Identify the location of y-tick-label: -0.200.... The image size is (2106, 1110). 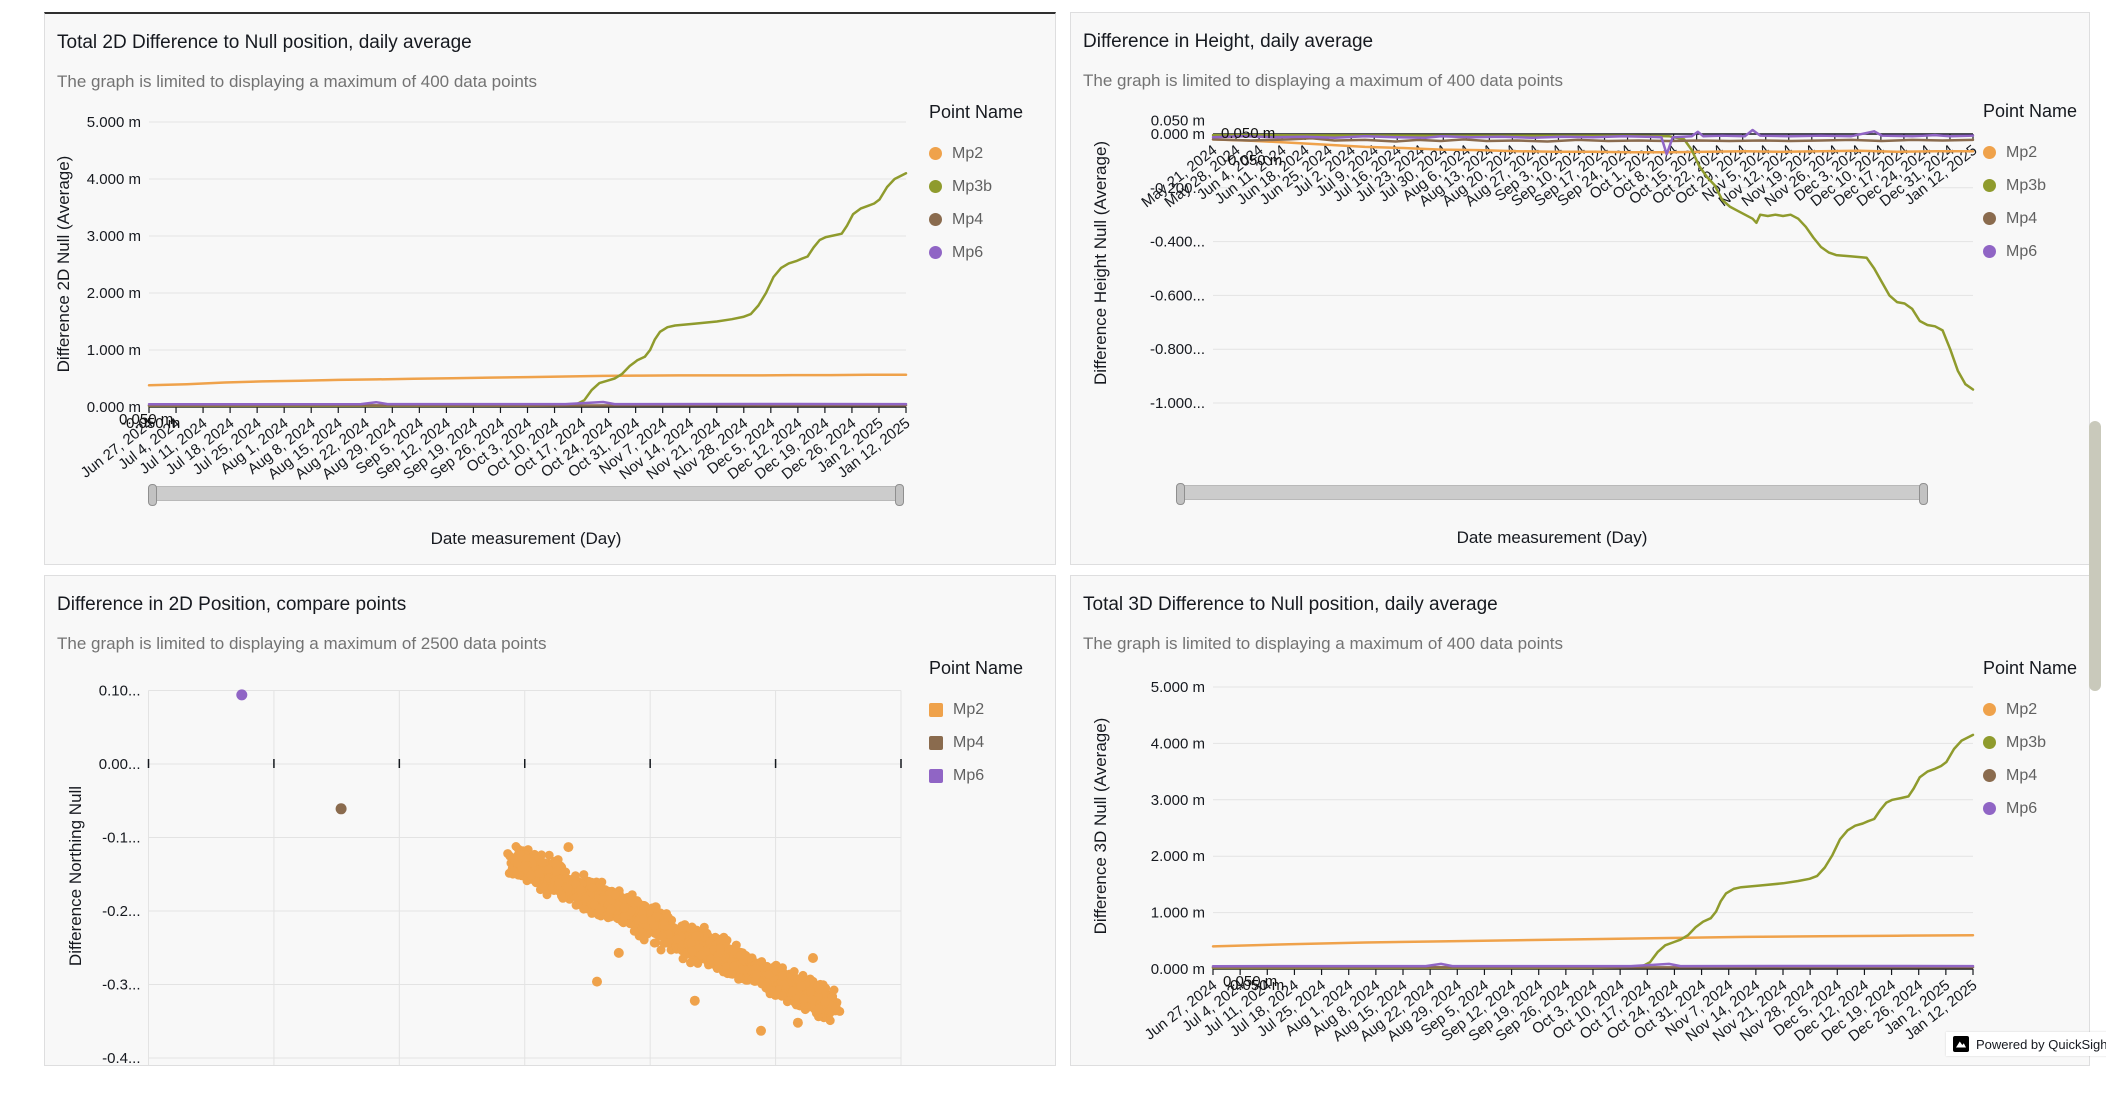
(1177, 188).